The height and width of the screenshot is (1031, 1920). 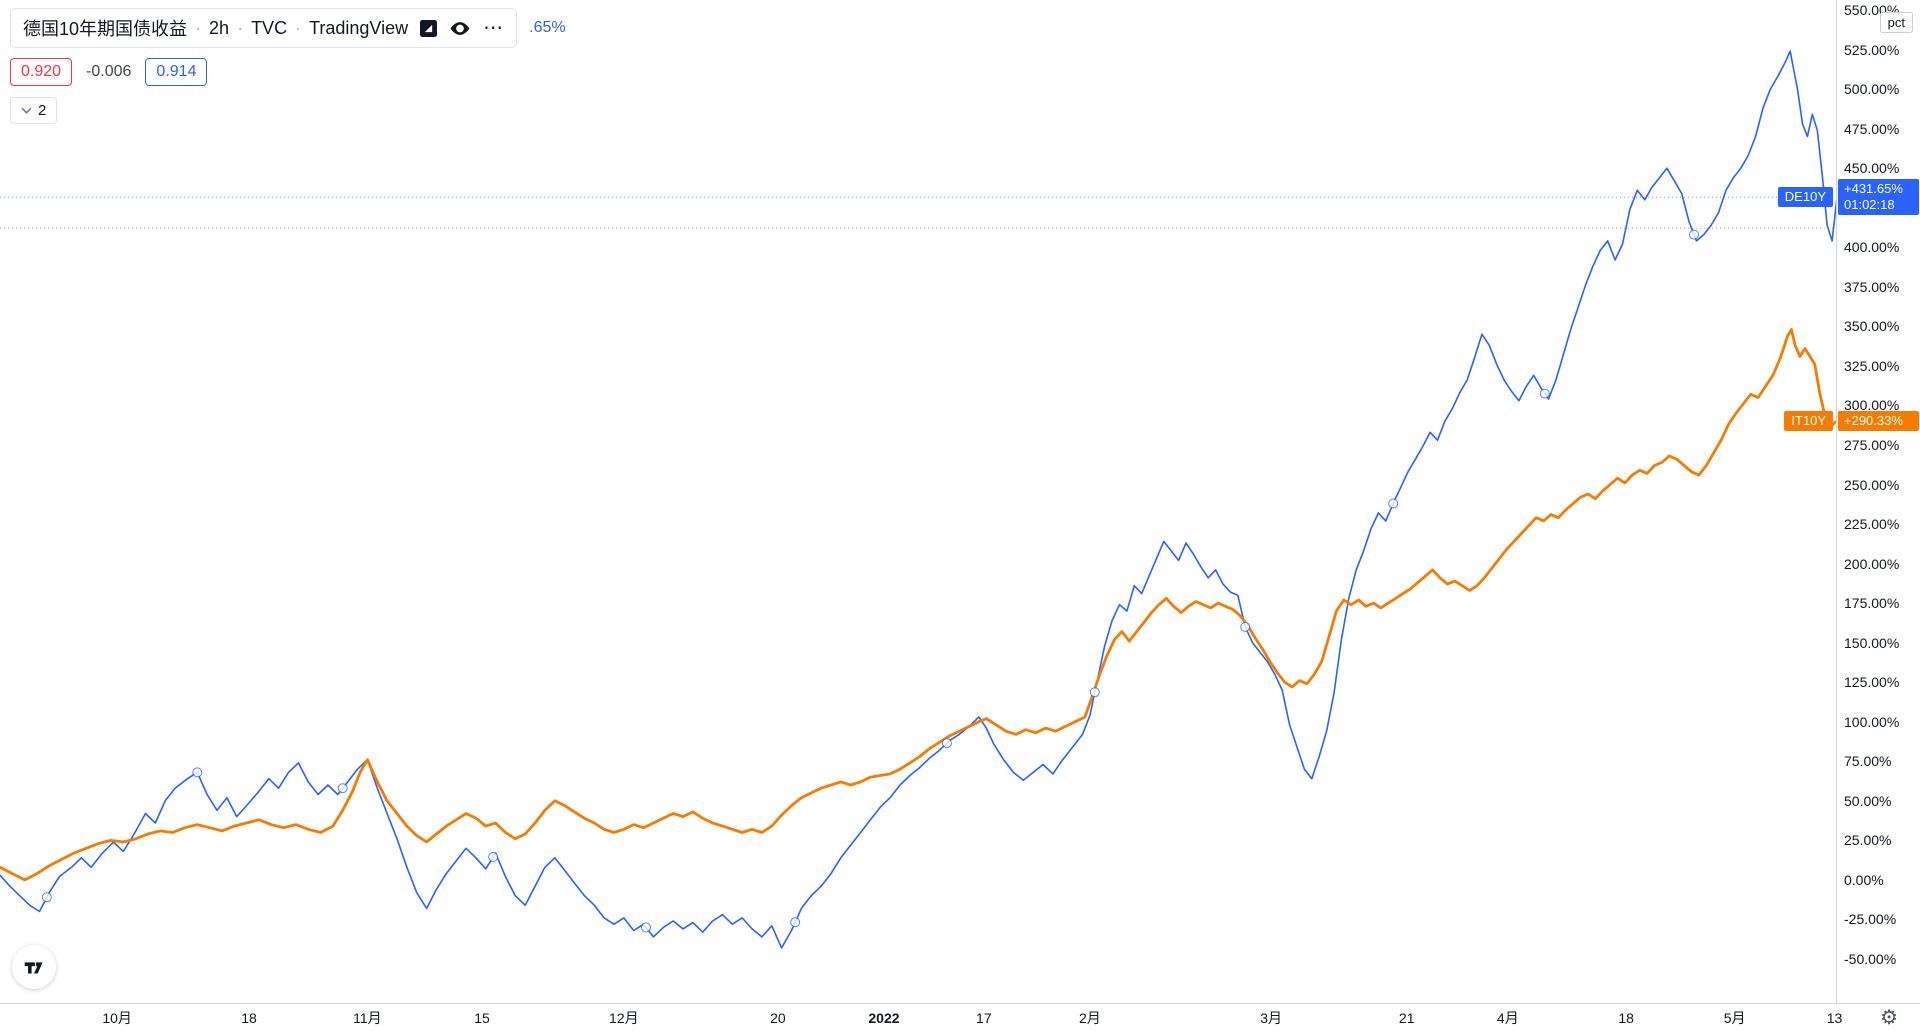 I want to click on time-tick-label: 15, so click(x=482, y=1017).